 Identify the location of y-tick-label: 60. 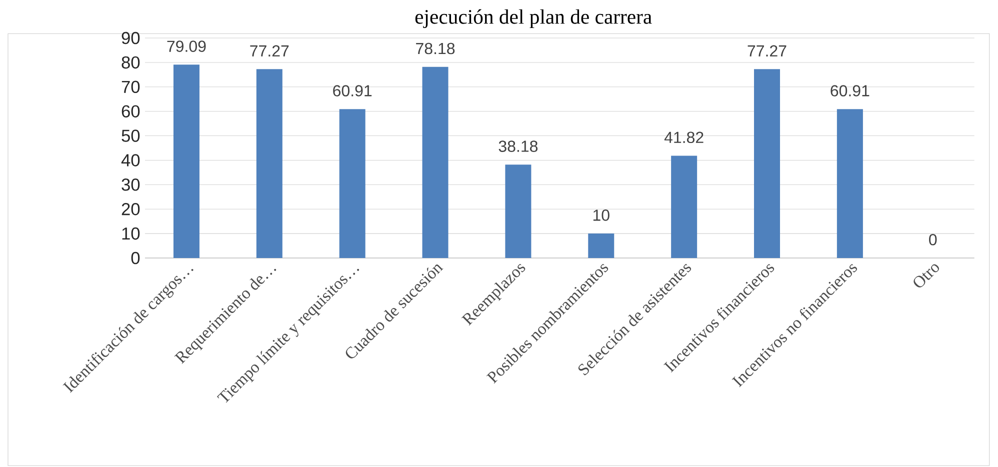
(131, 111).